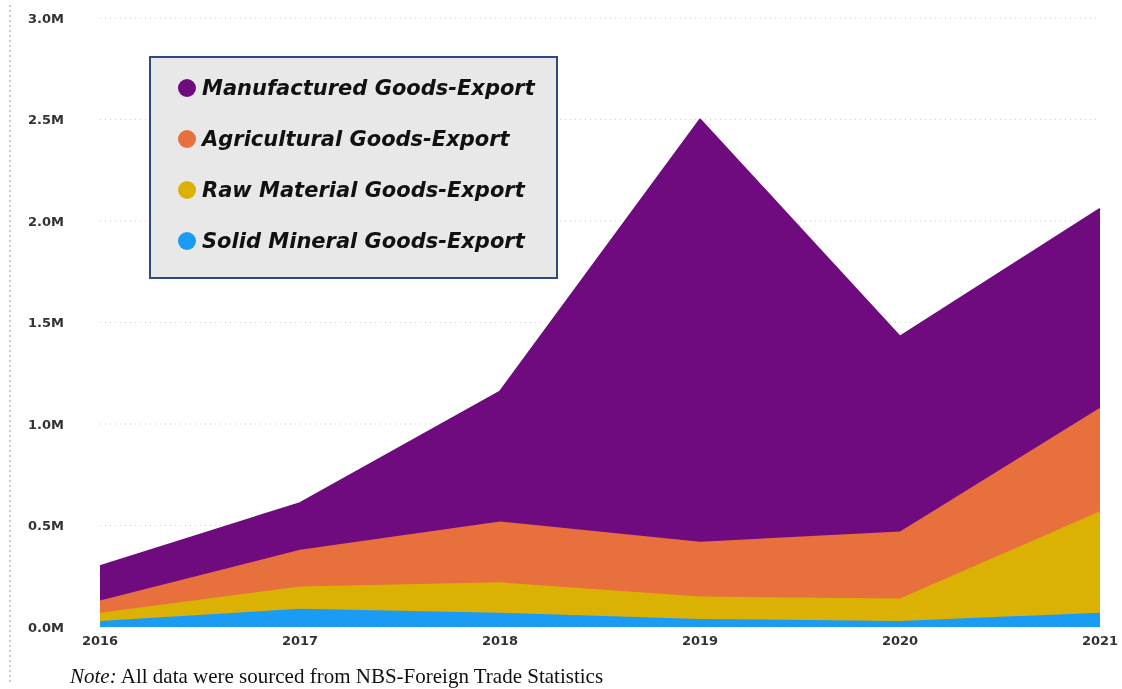  Describe the element at coordinates (46, 18) in the screenshot. I see `y-tick-label: 3.0M` at that location.